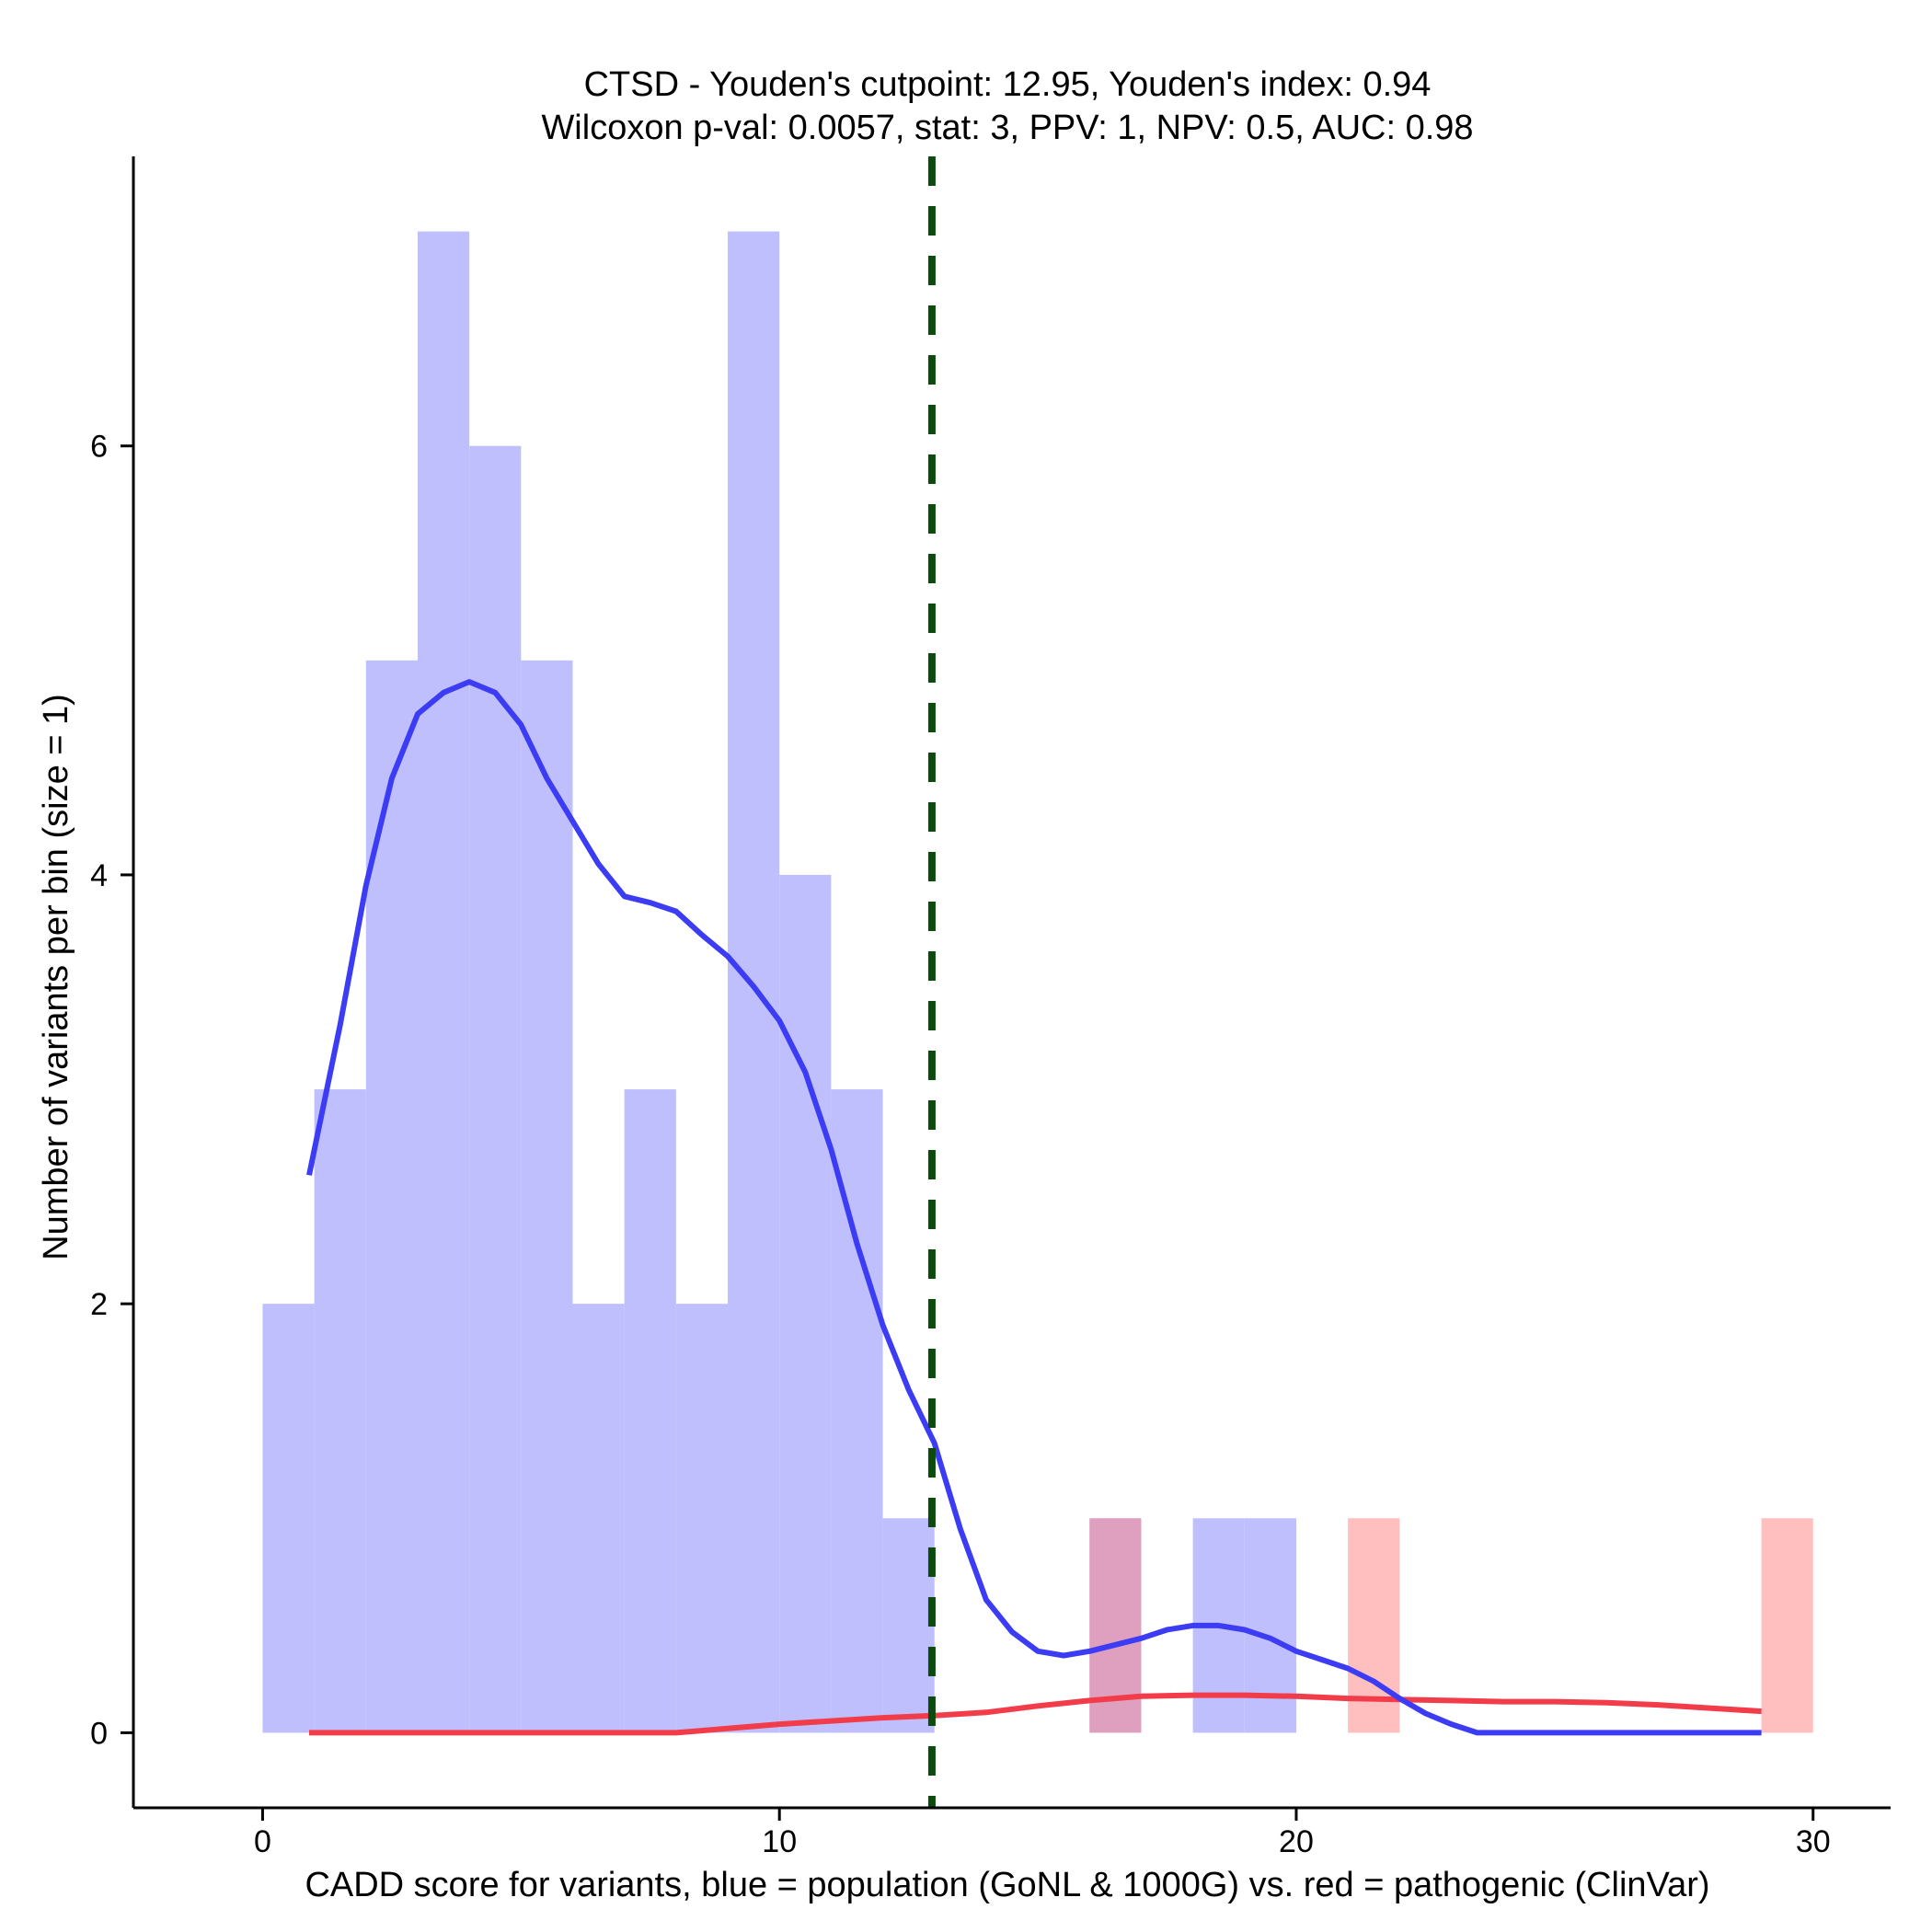 This screenshot has height=1932, width=1932. I want to click on y-axis-label: Number of variants per bin (size = 1), so click(56, 977).